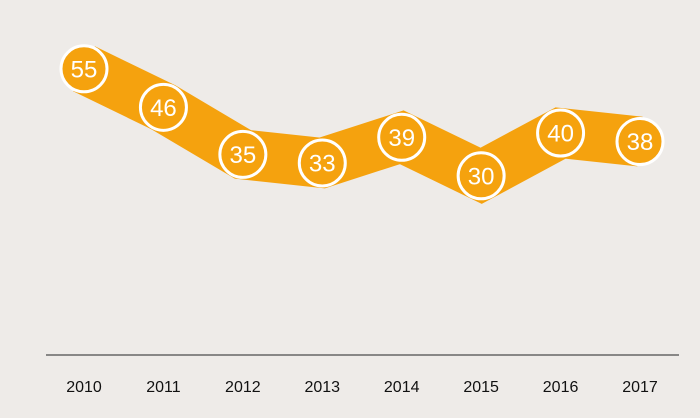 This screenshot has height=418, width=700. I want to click on data-label: 46, so click(163, 108).